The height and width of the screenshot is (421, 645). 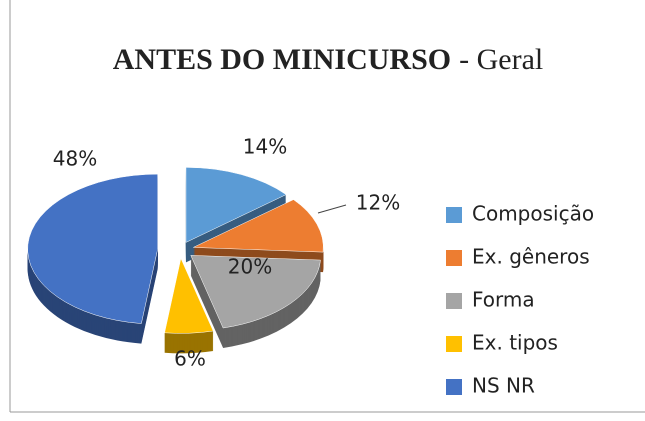 I want to click on data-label: 12%, so click(x=378, y=203).